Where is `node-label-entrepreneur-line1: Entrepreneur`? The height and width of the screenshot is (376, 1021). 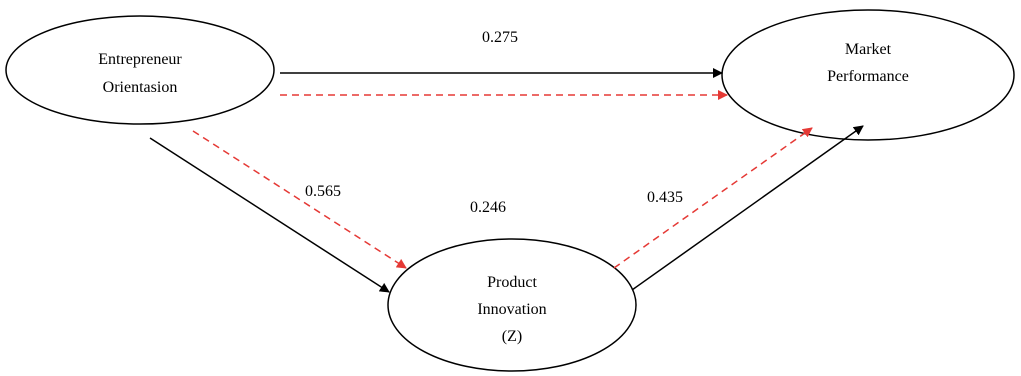 node-label-entrepreneur-line1: Entrepreneur is located at coordinates (140, 59).